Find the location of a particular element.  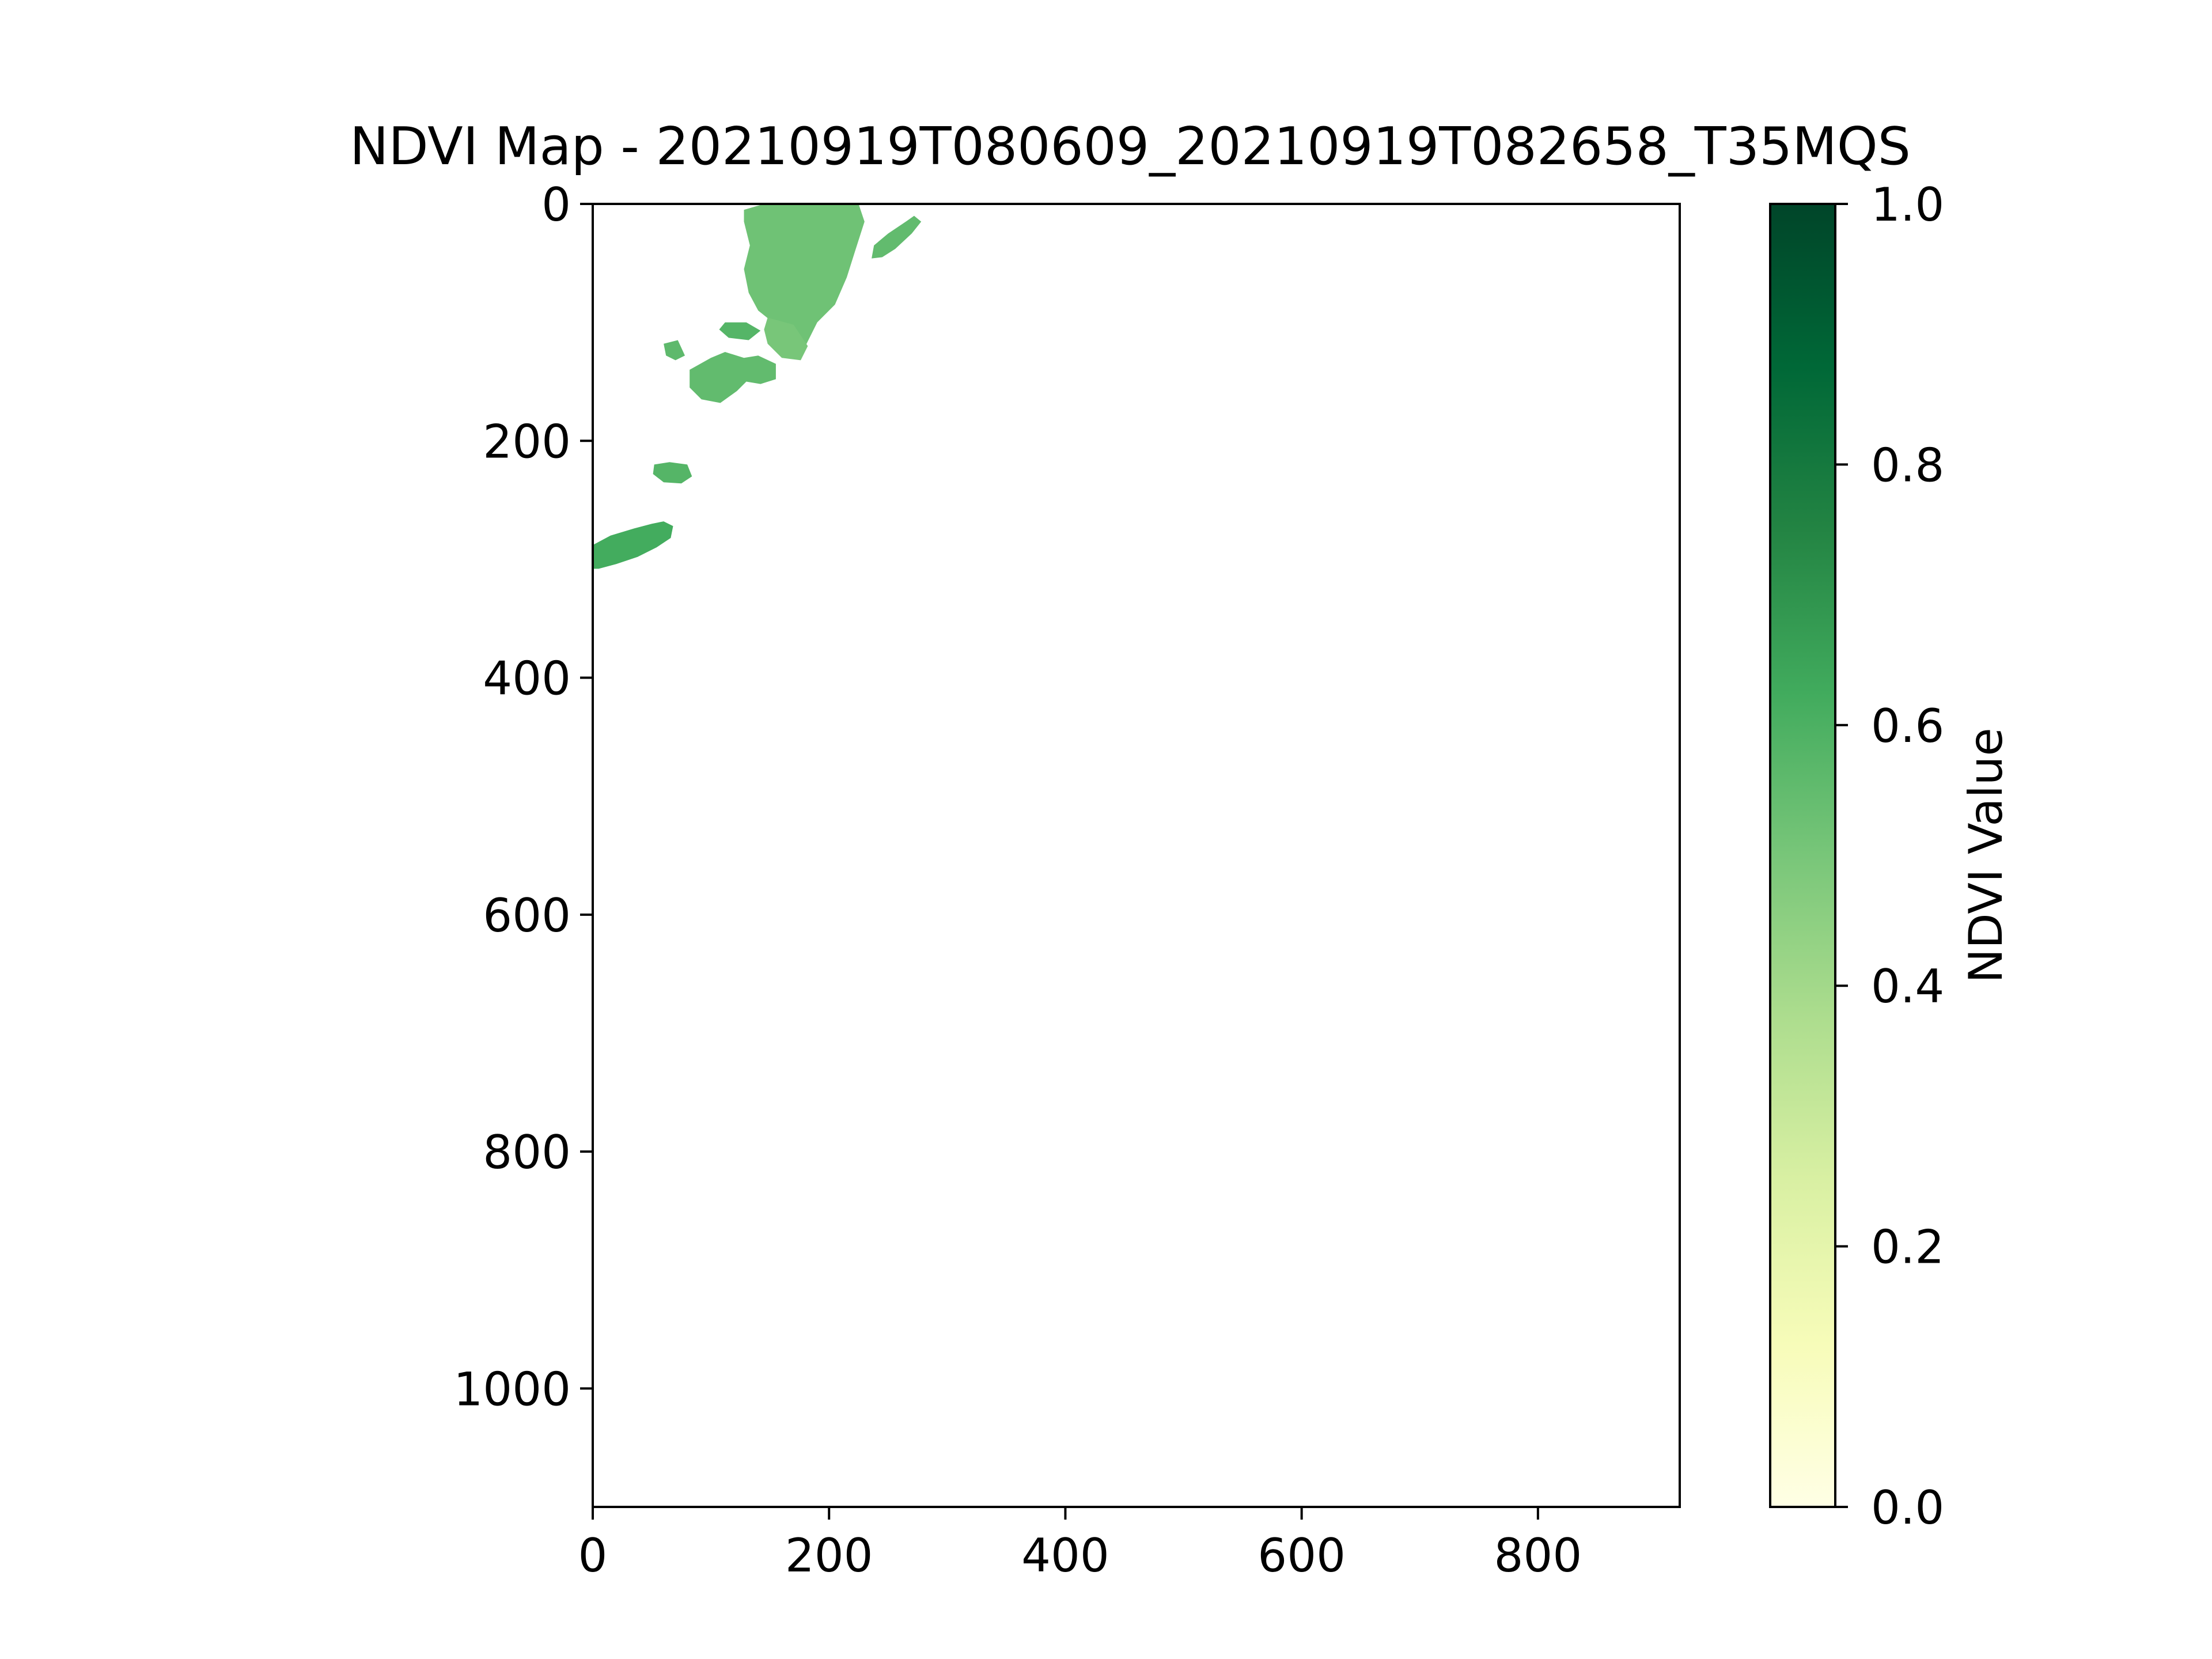

y-tick-label: 600 is located at coordinates (527, 915).